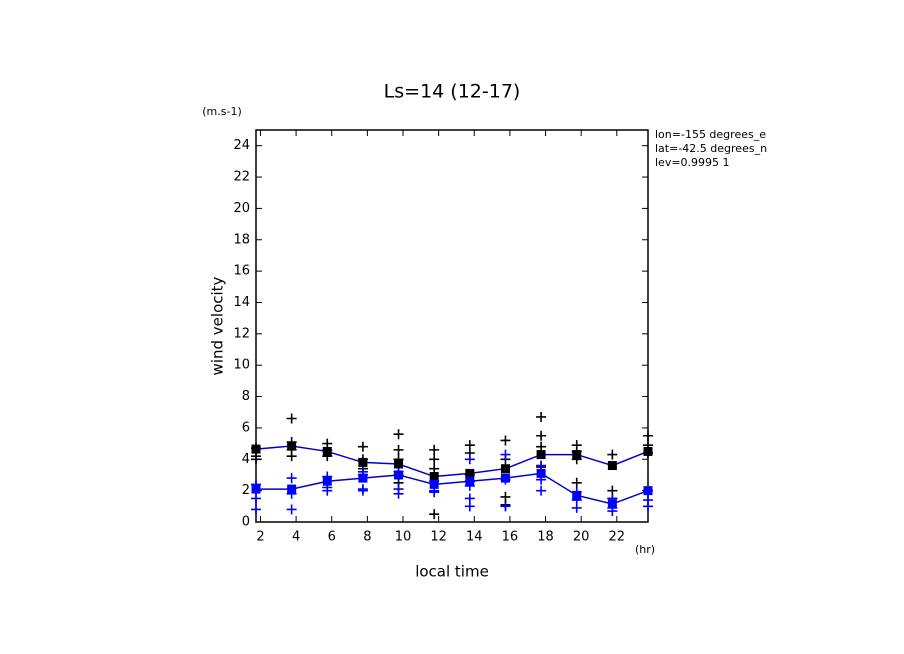 Image resolution: width=904 pixels, height=654 pixels. I want to click on x-unit: (hr), so click(645, 549).